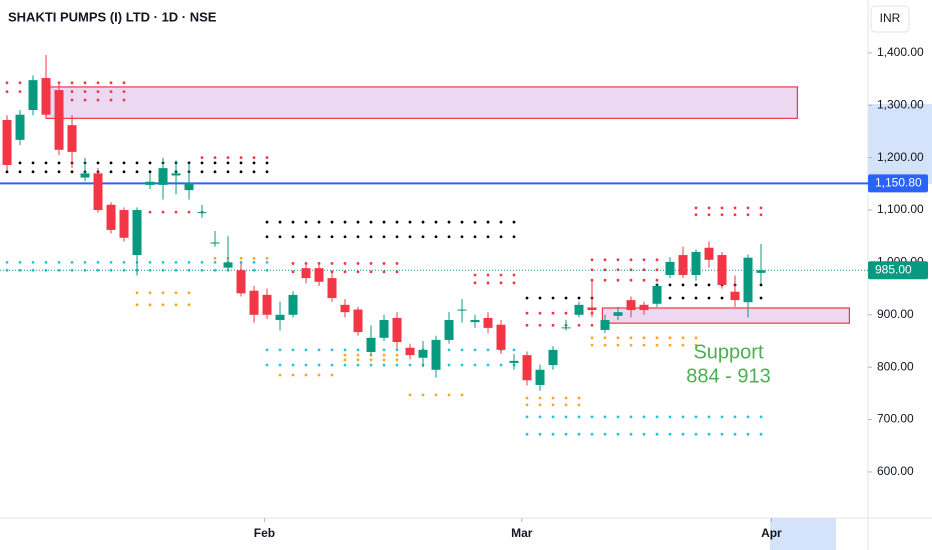 The image size is (932, 550). Describe the element at coordinates (898, 270) in the screenshot. I see `price-label-bg` at that location.